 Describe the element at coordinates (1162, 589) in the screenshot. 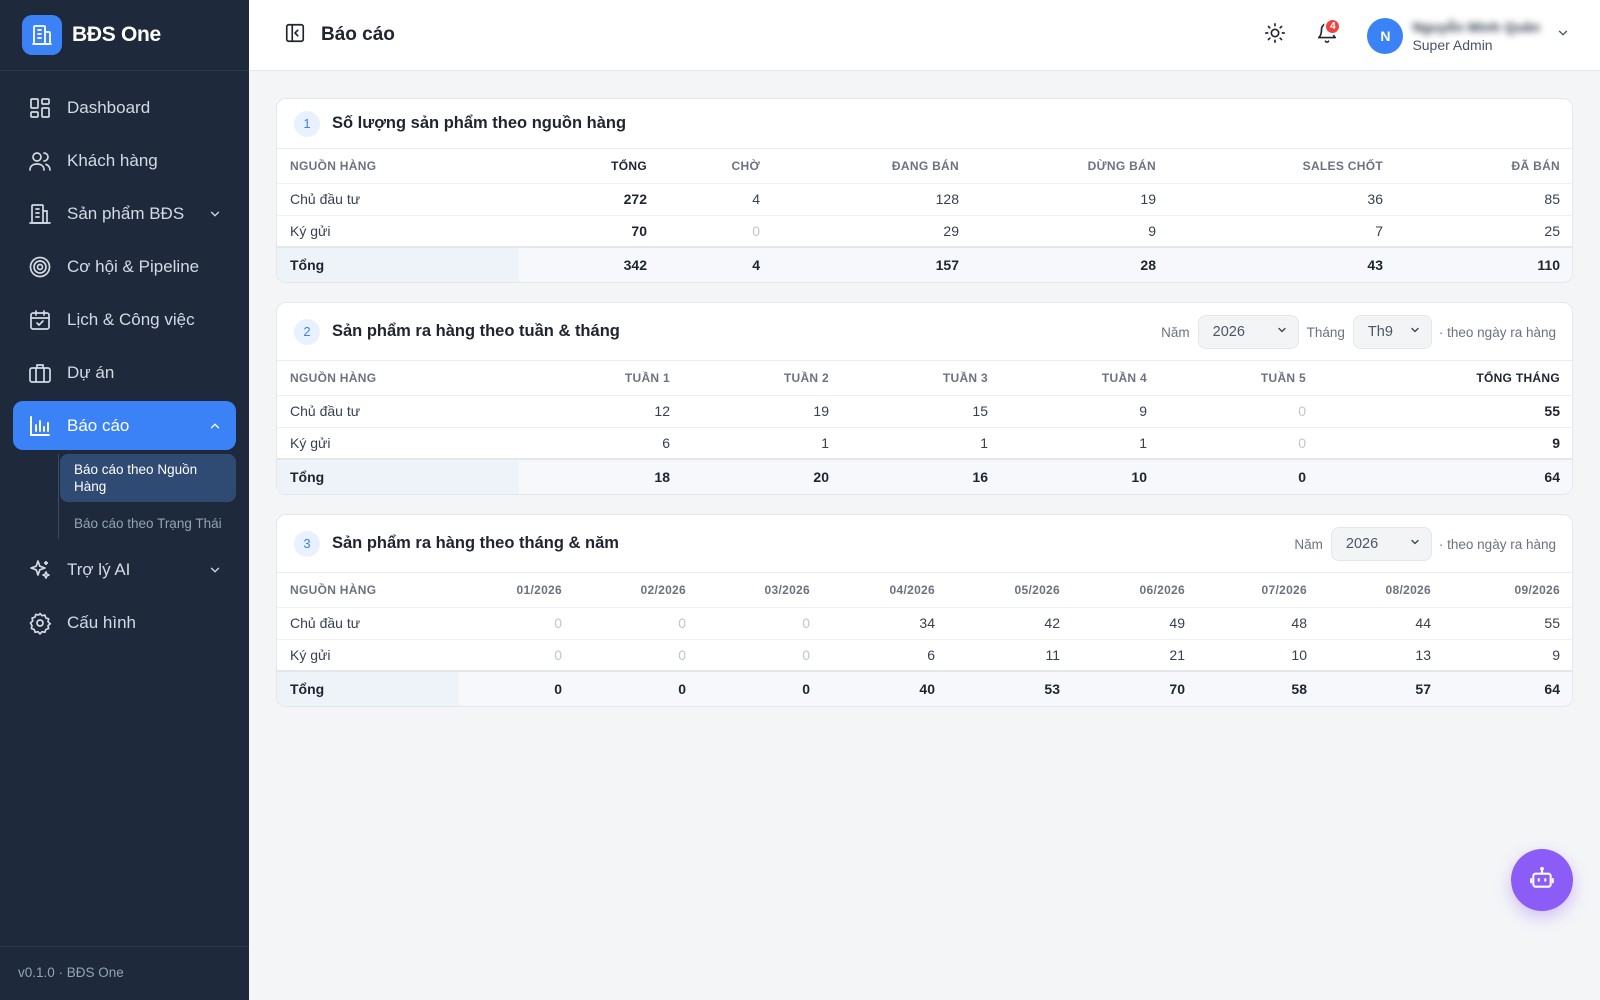

I see `column-header: 06/2026` at that location.